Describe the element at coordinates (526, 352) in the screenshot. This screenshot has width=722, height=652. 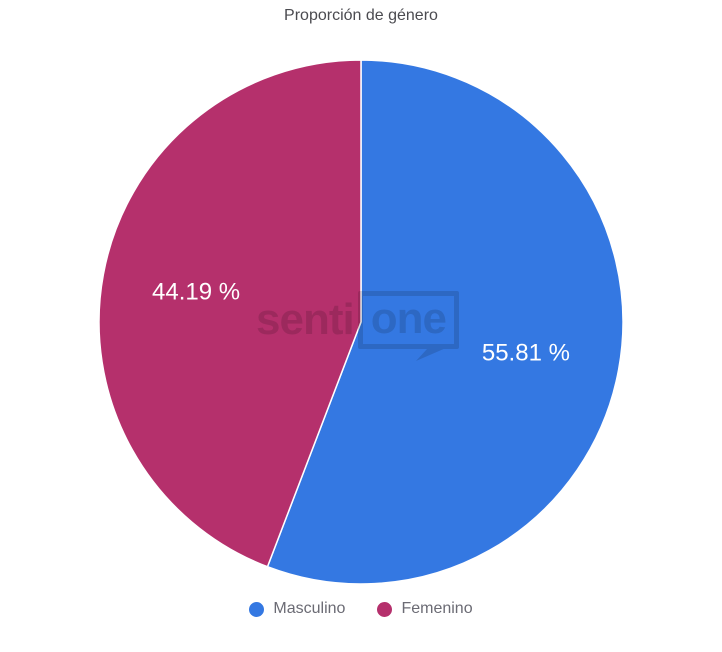
I see `slice-label-masculino: 55.81 %` at that location.